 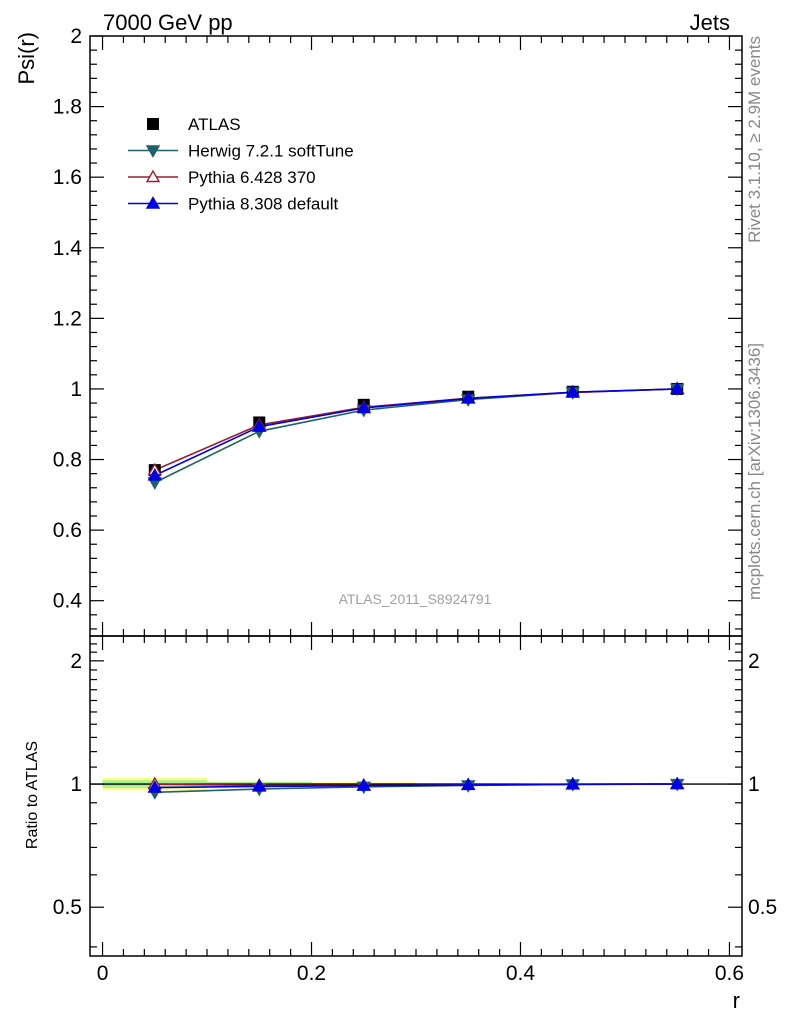 I want to click on ratio-series-line, so click(x=416, y=786).